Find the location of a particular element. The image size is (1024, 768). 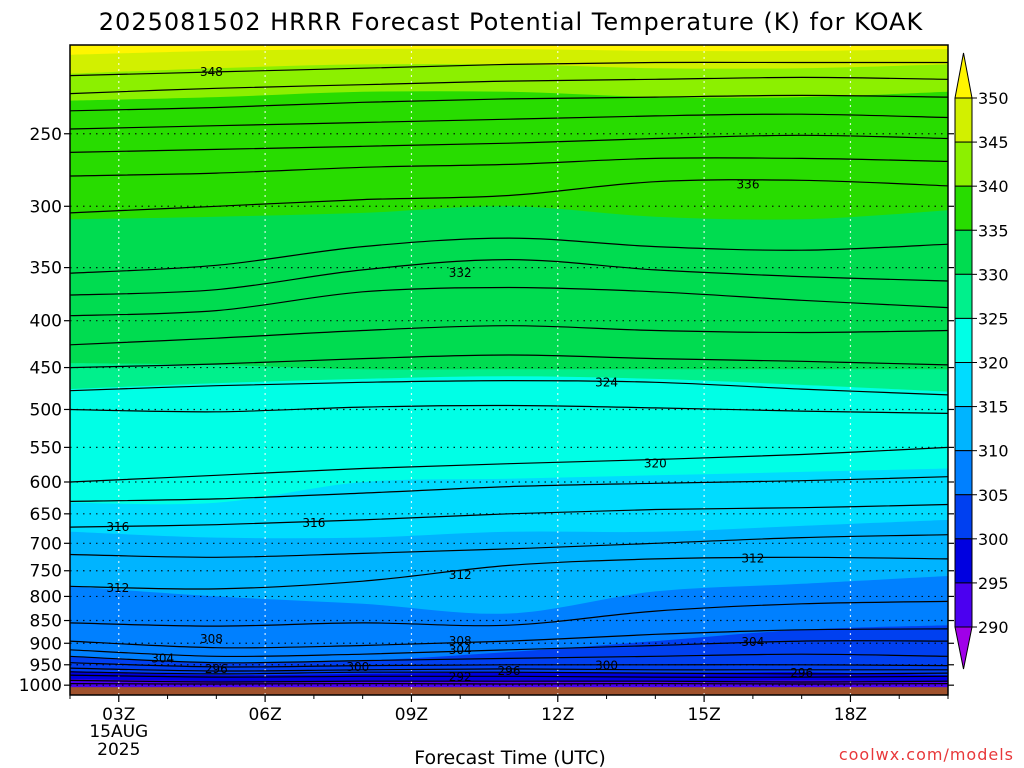

x-tick-label: 12Z is located at coordinates (557, 715).